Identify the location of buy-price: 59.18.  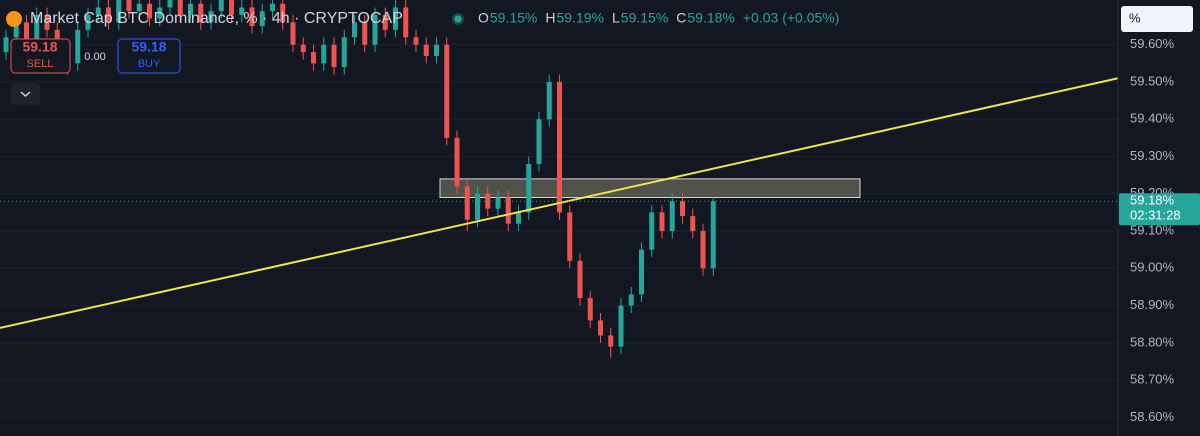
(148, 47).